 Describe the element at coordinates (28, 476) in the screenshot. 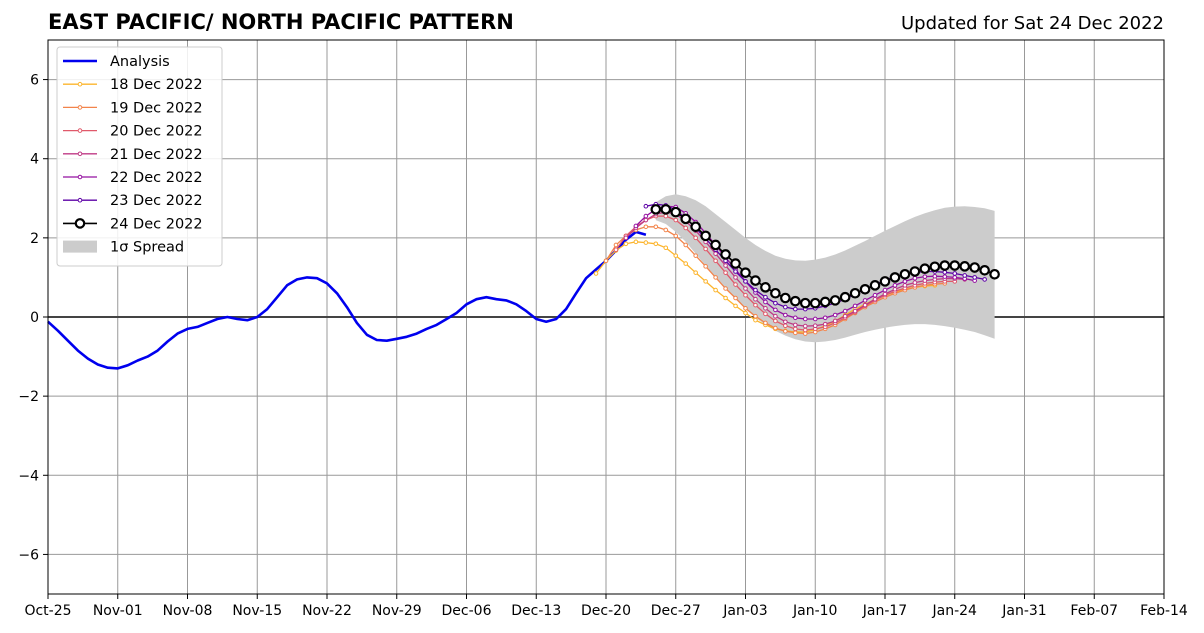

I see `y-tick-label: −4` at that location.